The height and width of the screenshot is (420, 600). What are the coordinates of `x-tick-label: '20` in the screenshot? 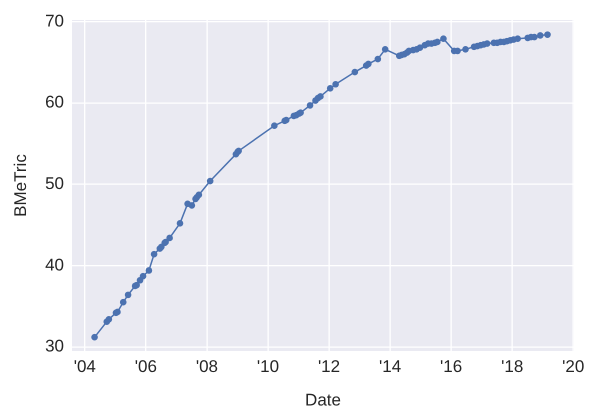 It's located at (573, 366).